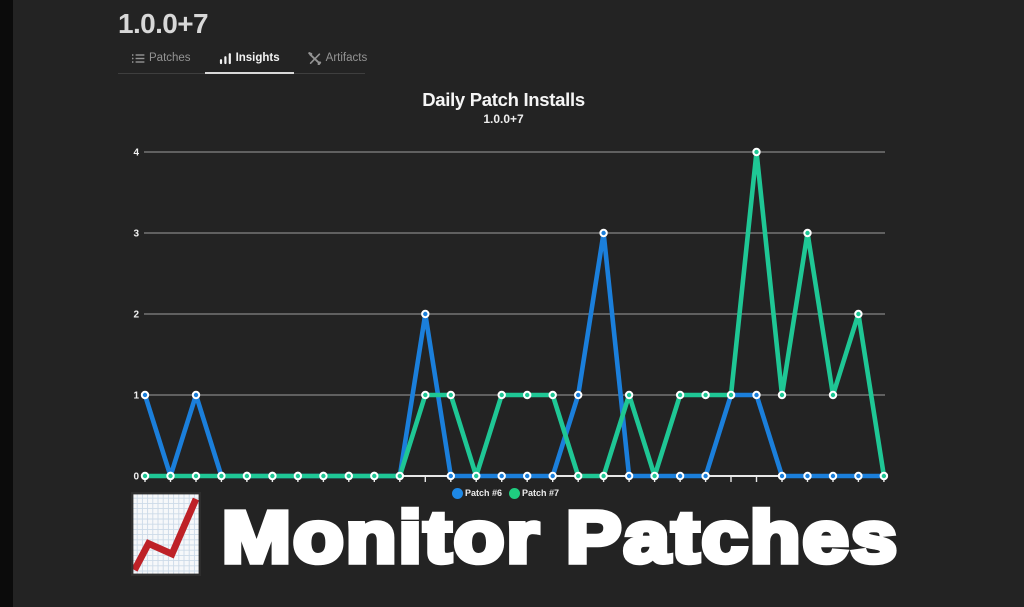  What do you see at coordinates (136, 315) in the screenshot?
I see `svg-text: 2` at bounding box center [136, 315].